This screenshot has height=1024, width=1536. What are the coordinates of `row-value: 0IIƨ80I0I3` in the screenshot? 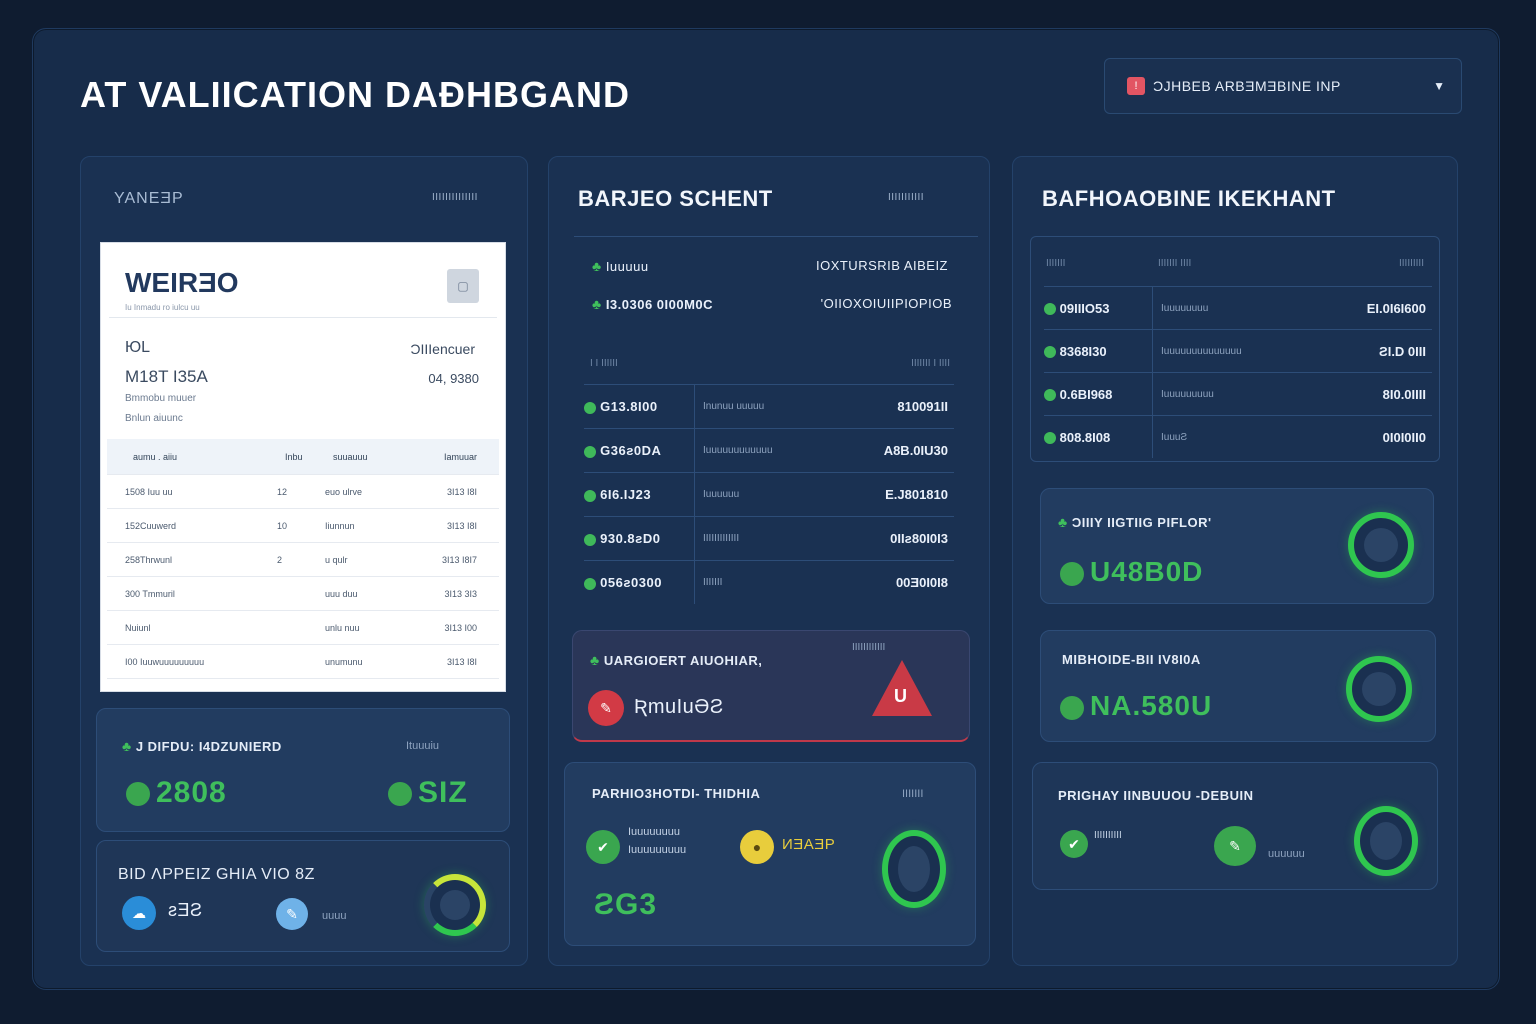 It's located at (919, 538).